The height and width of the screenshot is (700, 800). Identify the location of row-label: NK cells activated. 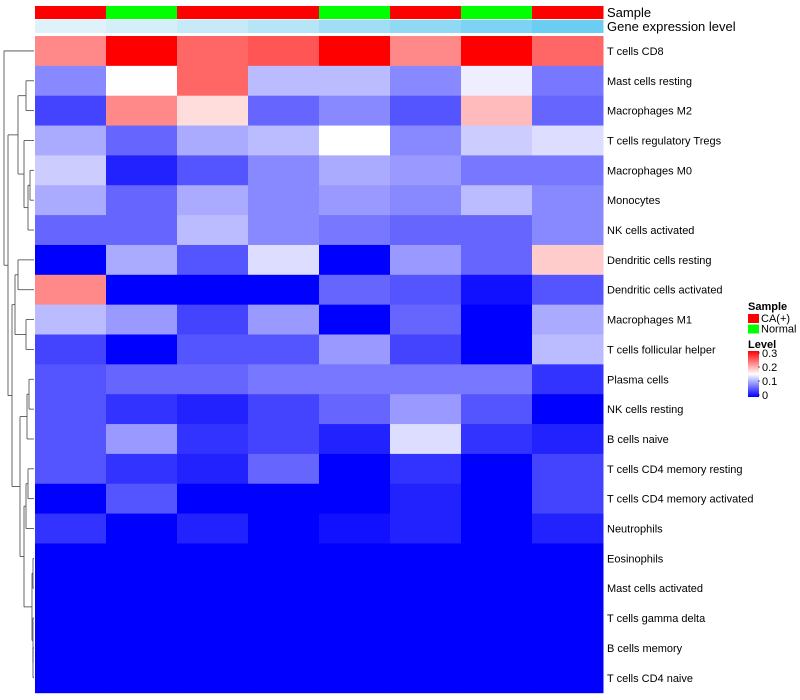
(650, 231).